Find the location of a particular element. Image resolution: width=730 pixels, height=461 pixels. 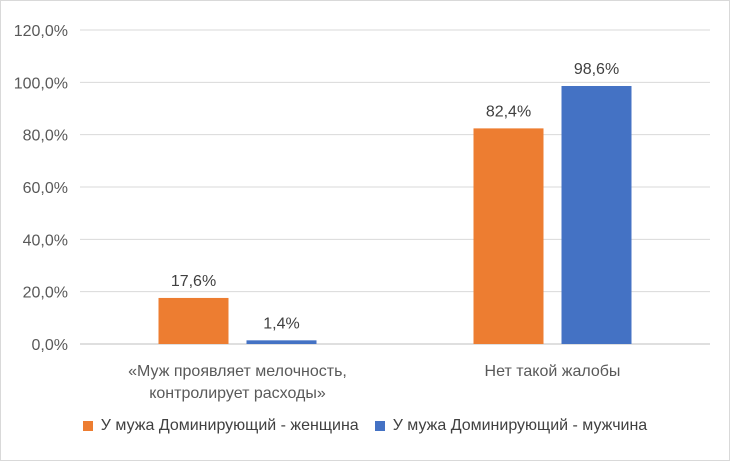

data-label: 98,6% is located at coordinates (596, 69).